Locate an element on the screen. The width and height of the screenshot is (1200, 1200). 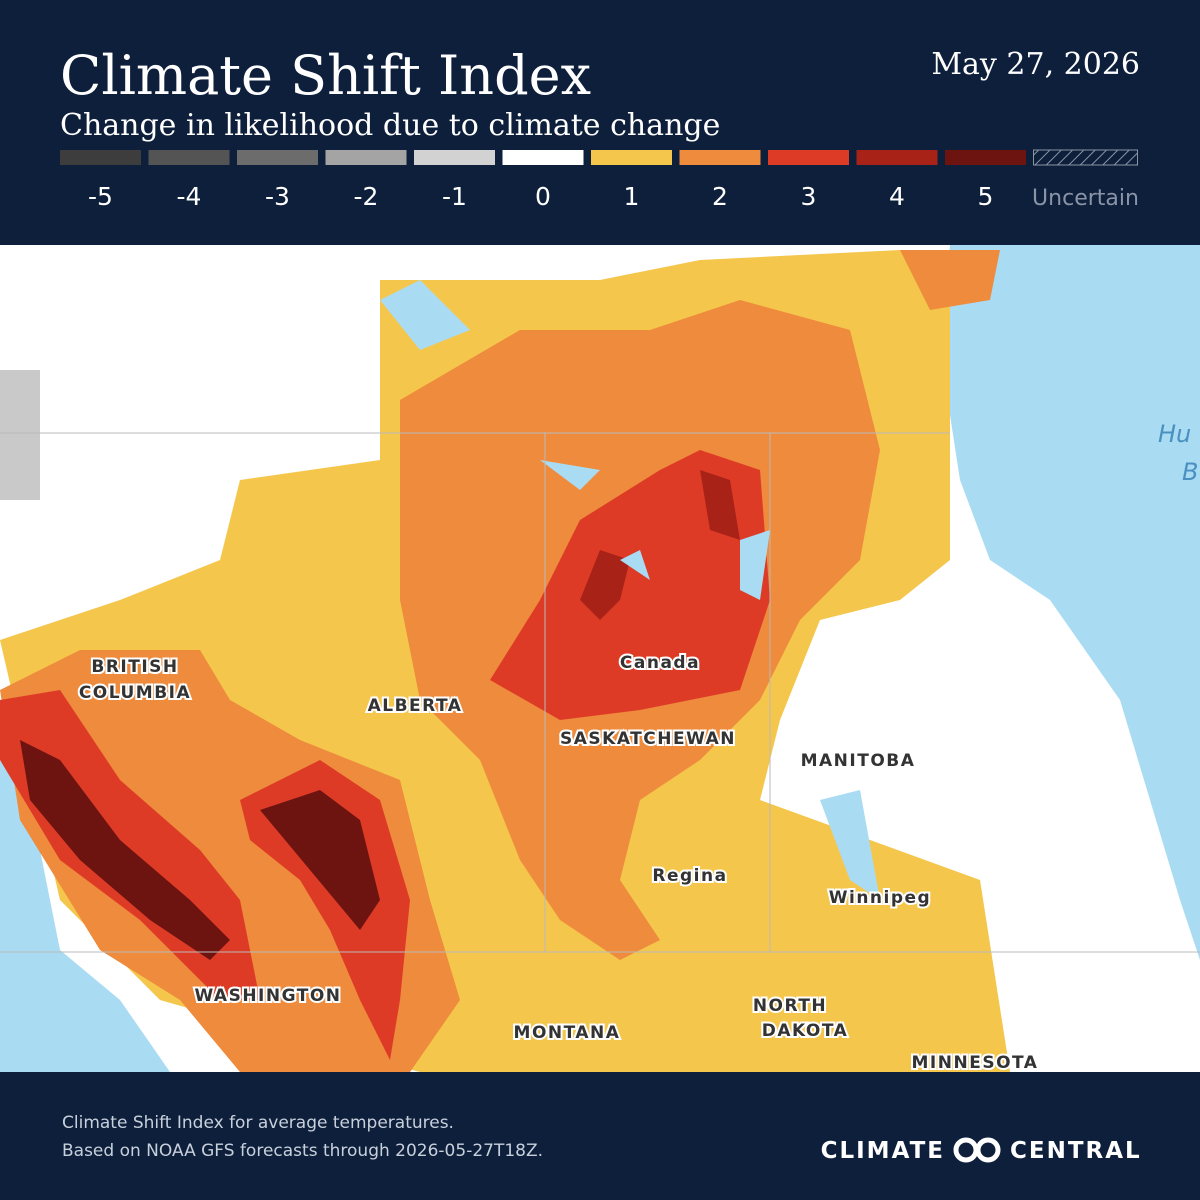
map-label: ALBERTA is located at coordinates (415, 706).